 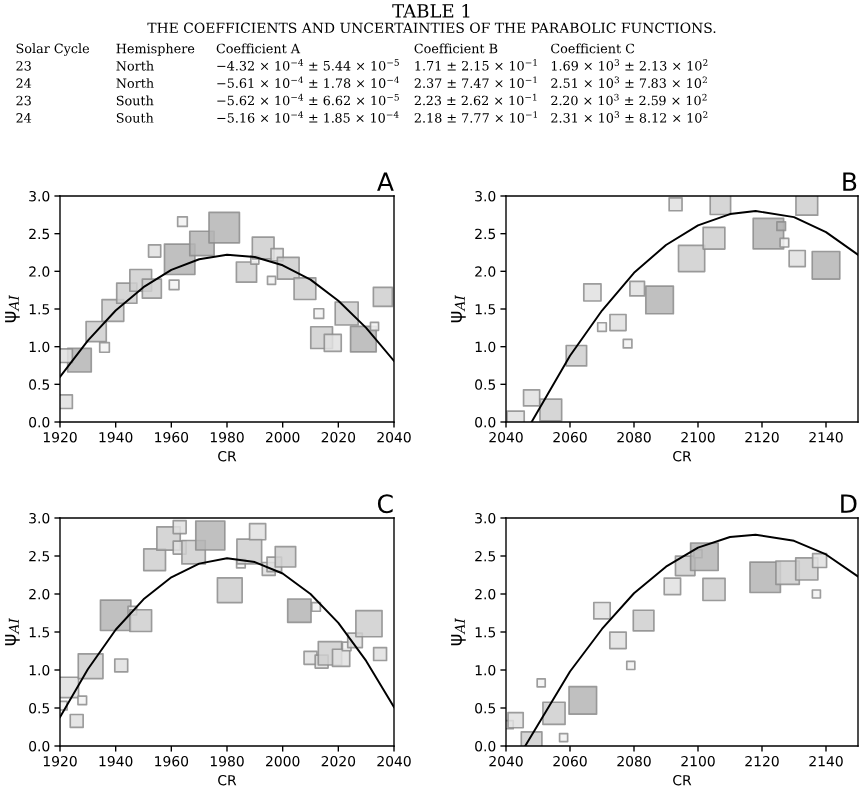 I want to click on chart-title: B, so click(x=850, y=181).